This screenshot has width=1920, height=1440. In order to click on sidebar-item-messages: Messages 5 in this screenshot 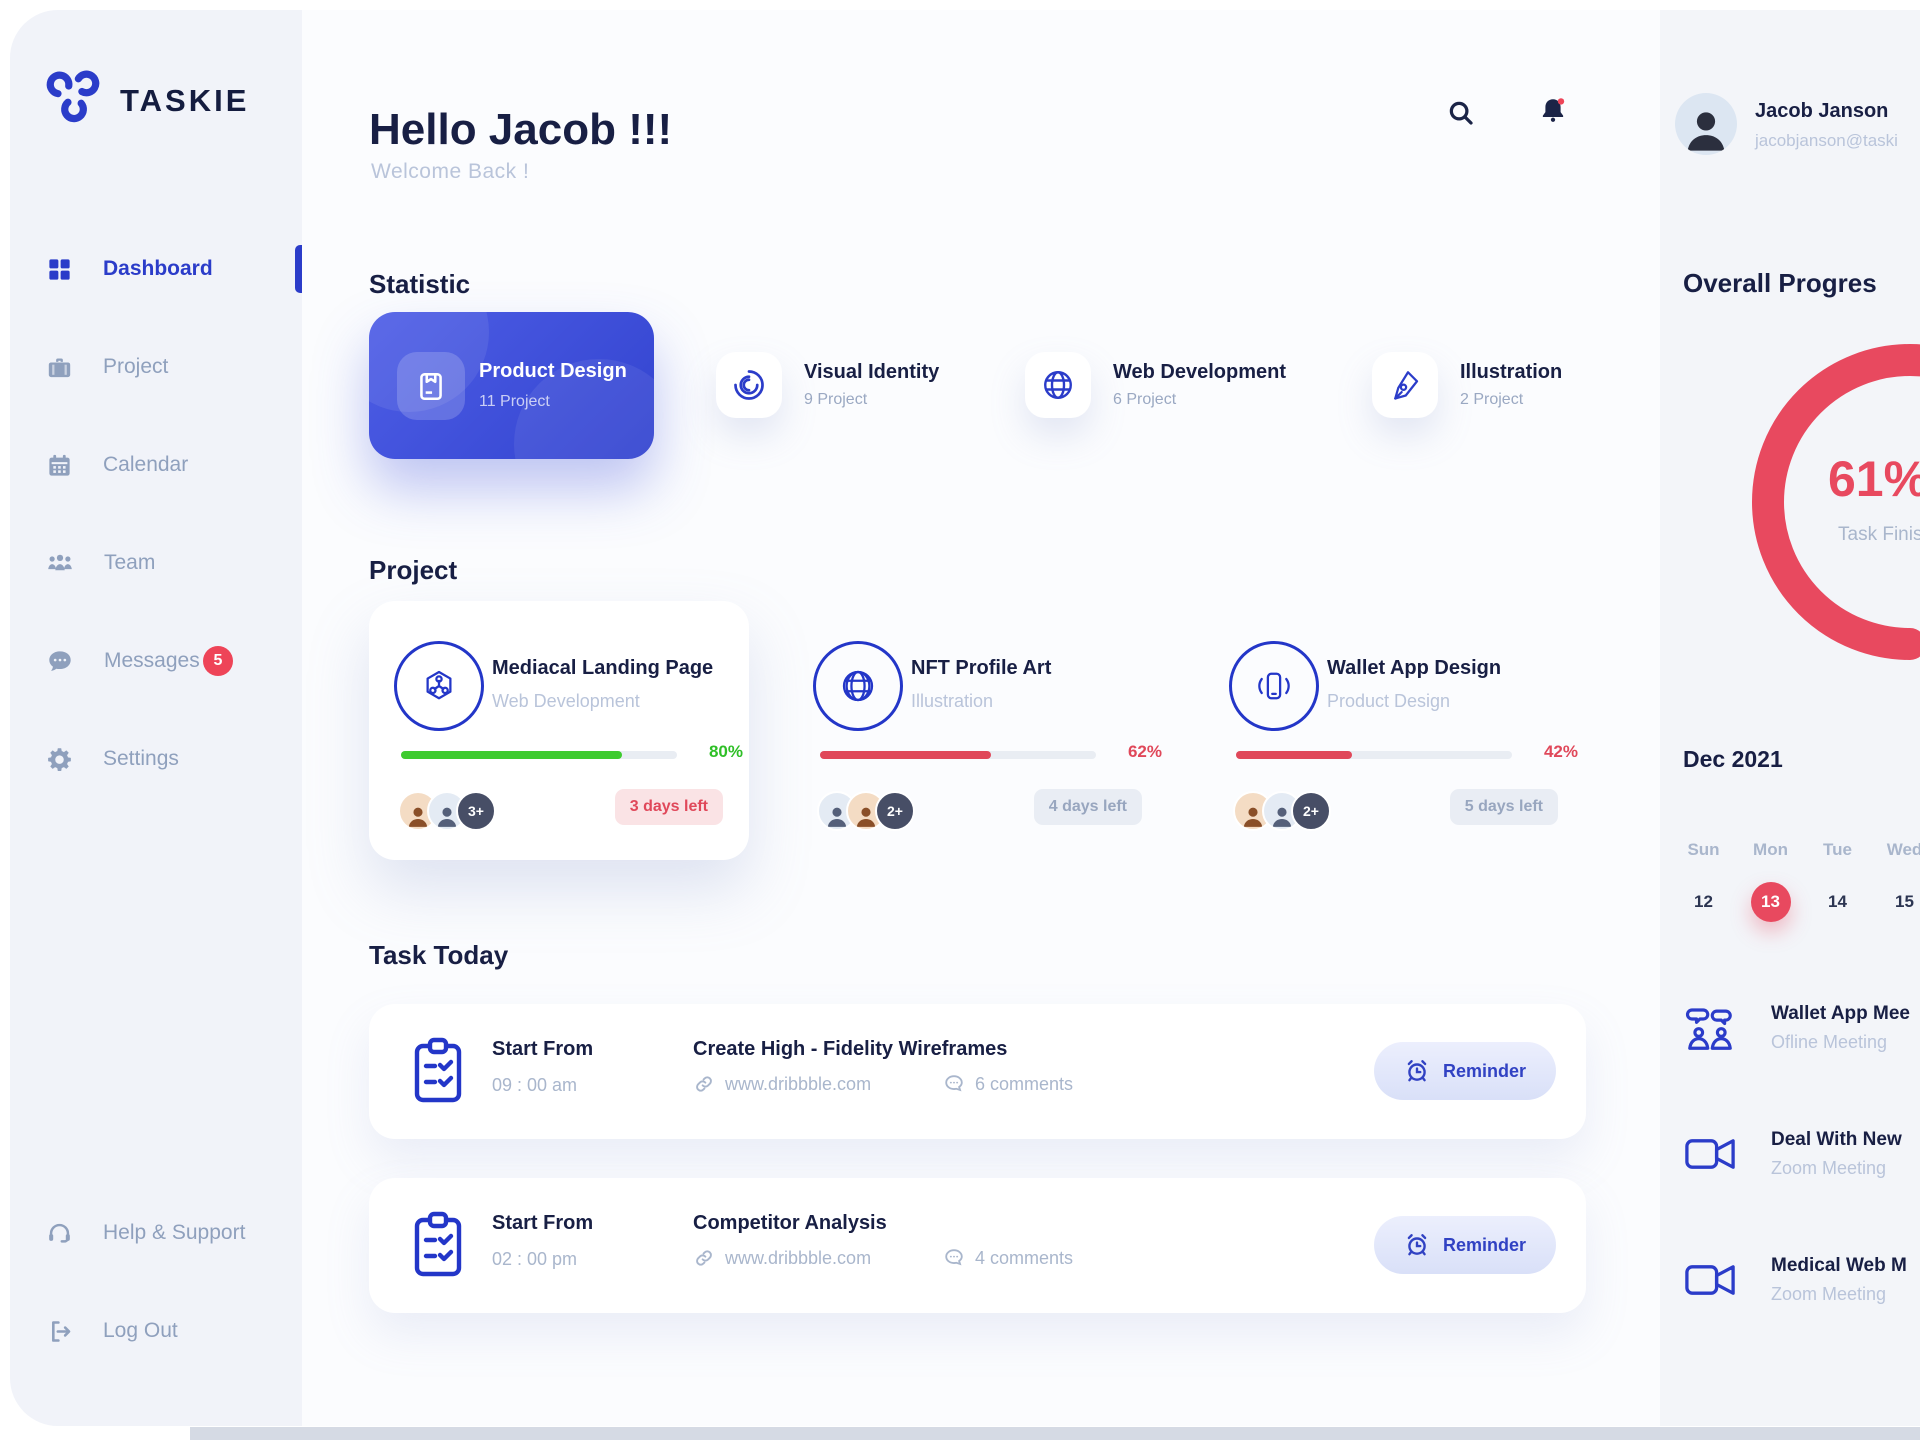, I will do `click(151, 661)`.